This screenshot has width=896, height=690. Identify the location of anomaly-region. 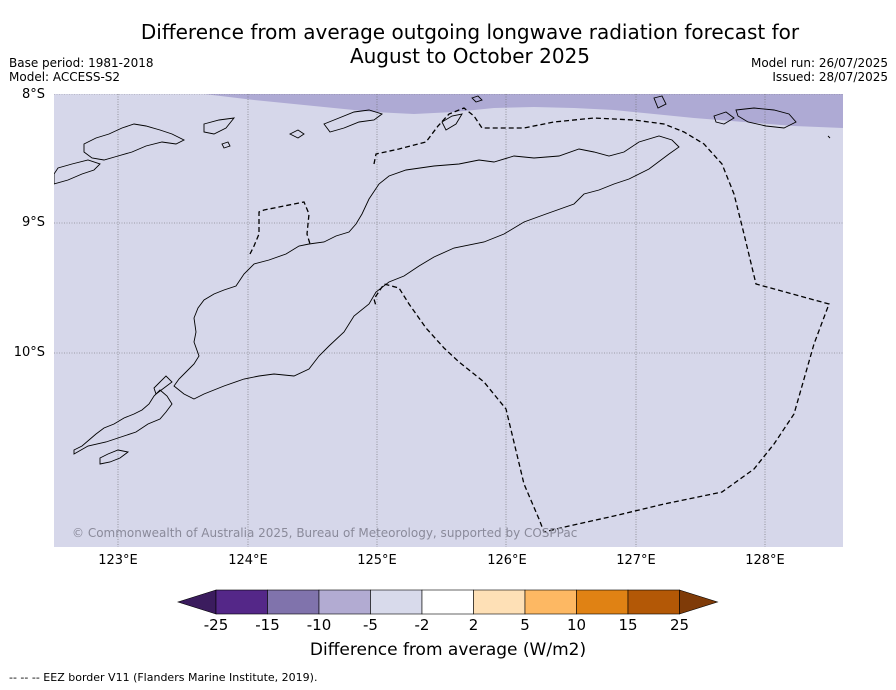
(523, 111).